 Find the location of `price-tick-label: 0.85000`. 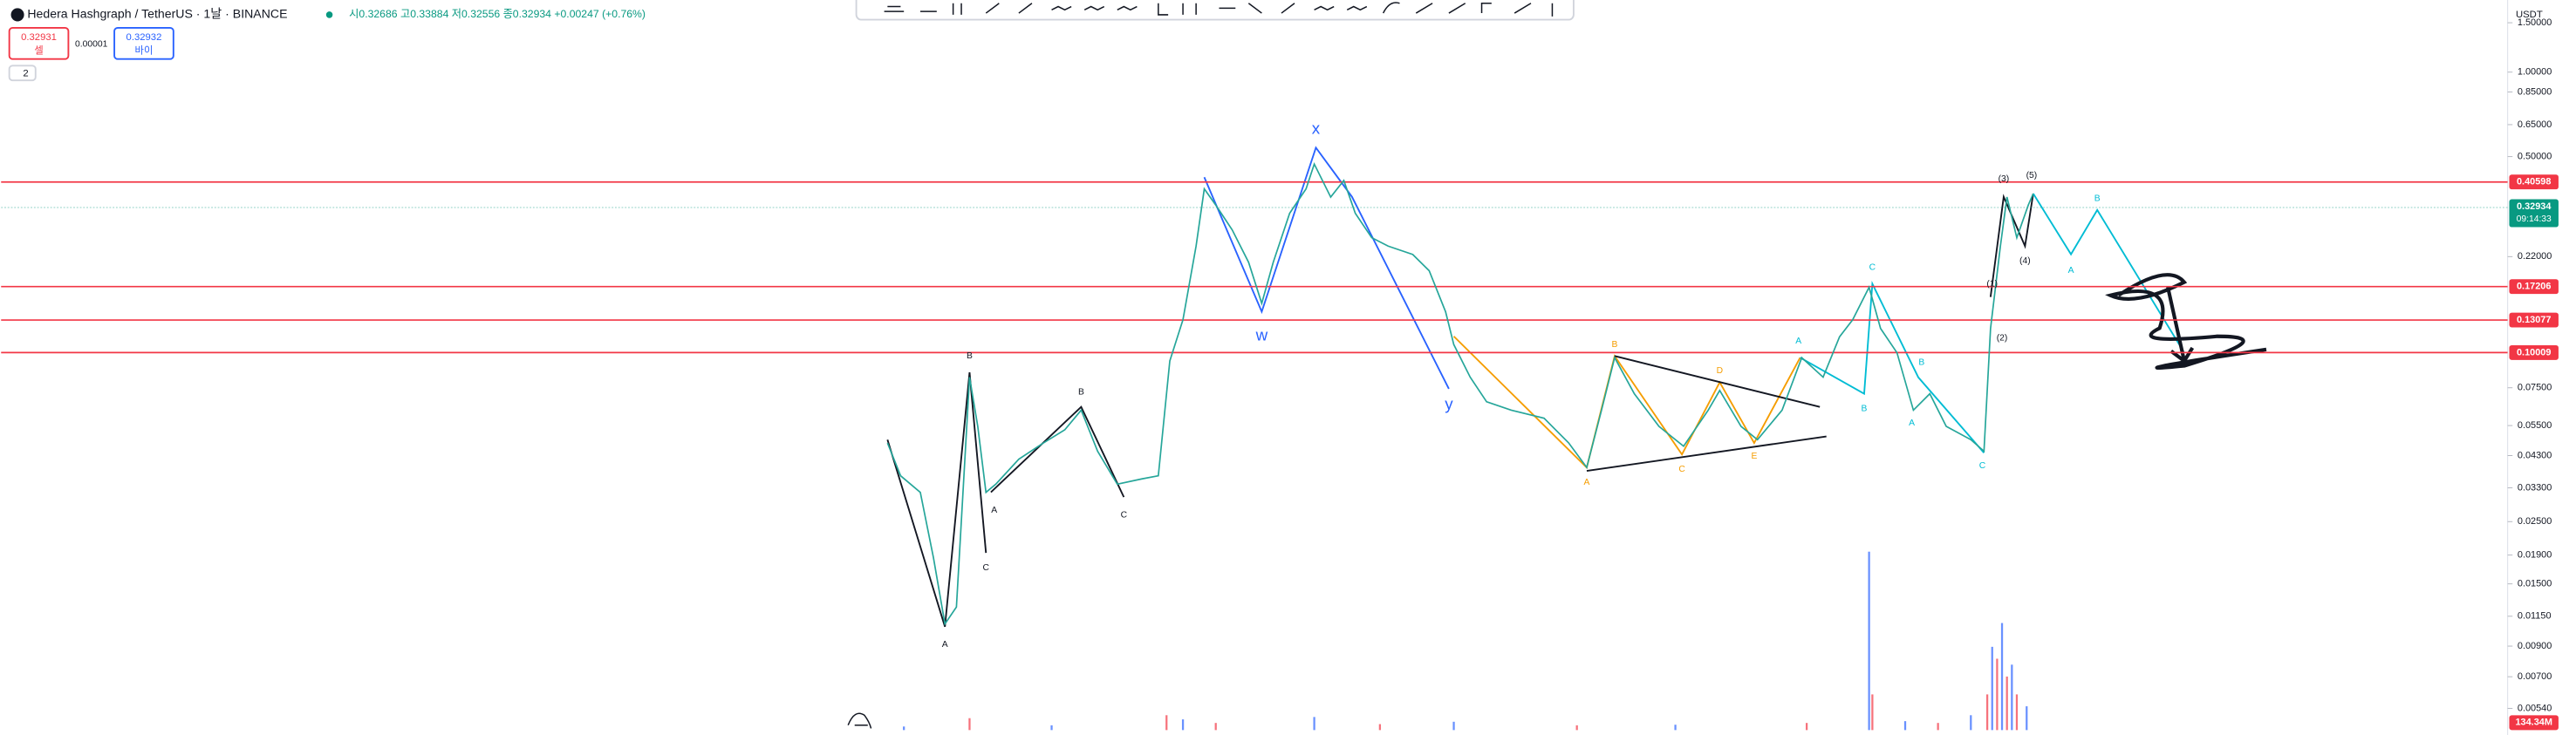

price-tick-label: 0.85000 is located at coordinates (2535, 91).